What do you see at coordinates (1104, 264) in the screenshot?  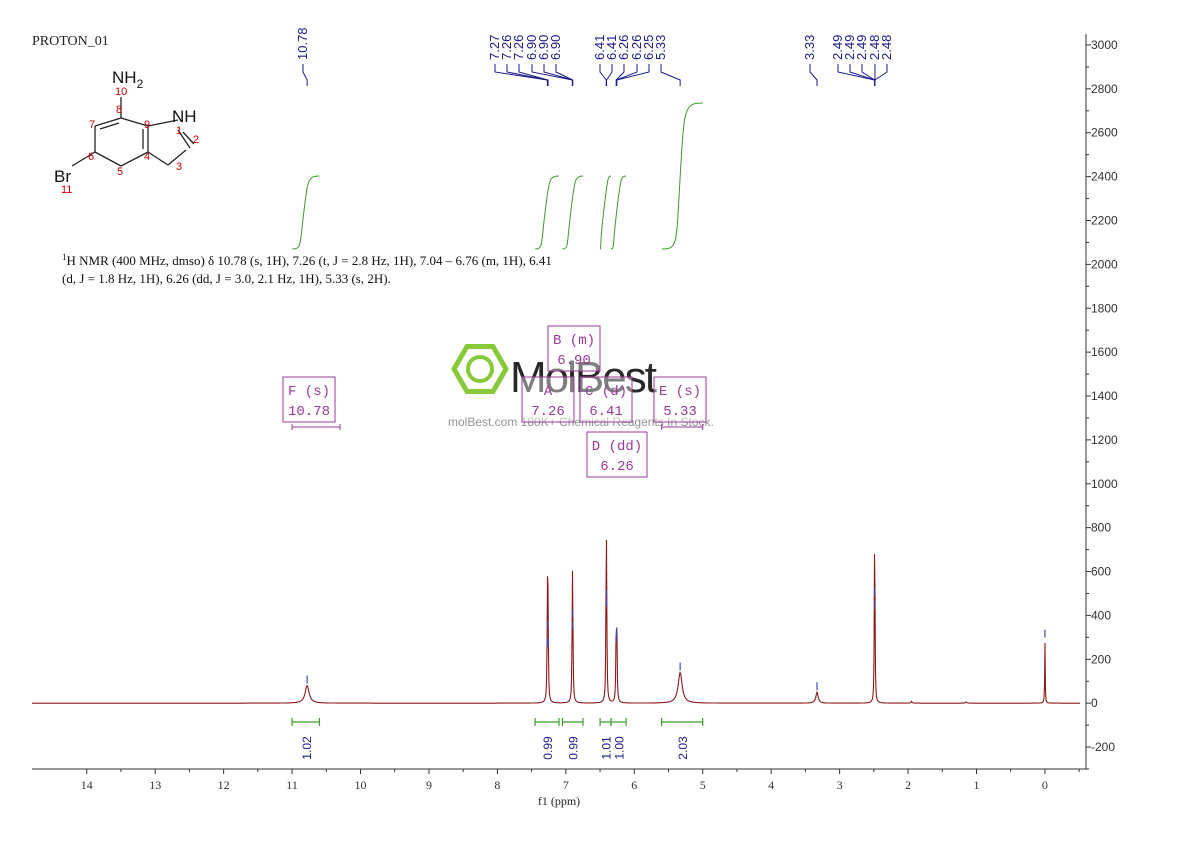 I see `y-tick-label: 2000` at bounding box center [1104, 264].